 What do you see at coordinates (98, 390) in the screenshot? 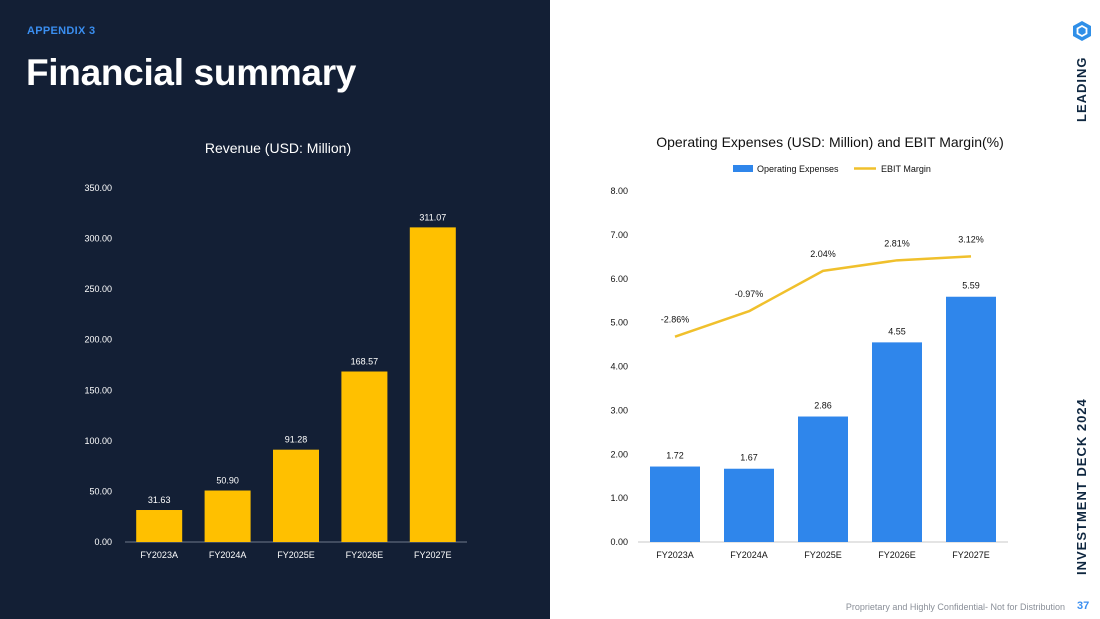
I see `revenue-y-tick-label: 150.00` at bounding box center [98, 390].